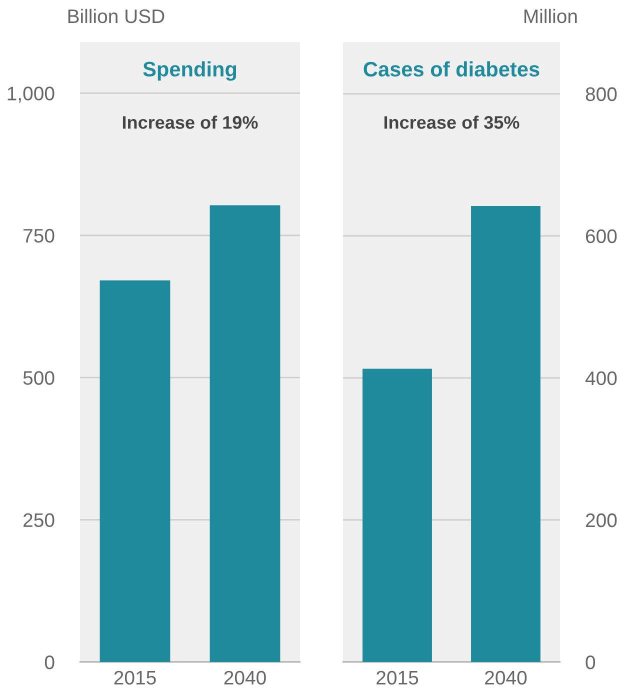 This screenshot has height=689, width=632. I want to click on annotation: Increase of 35%, so click(452, 122).